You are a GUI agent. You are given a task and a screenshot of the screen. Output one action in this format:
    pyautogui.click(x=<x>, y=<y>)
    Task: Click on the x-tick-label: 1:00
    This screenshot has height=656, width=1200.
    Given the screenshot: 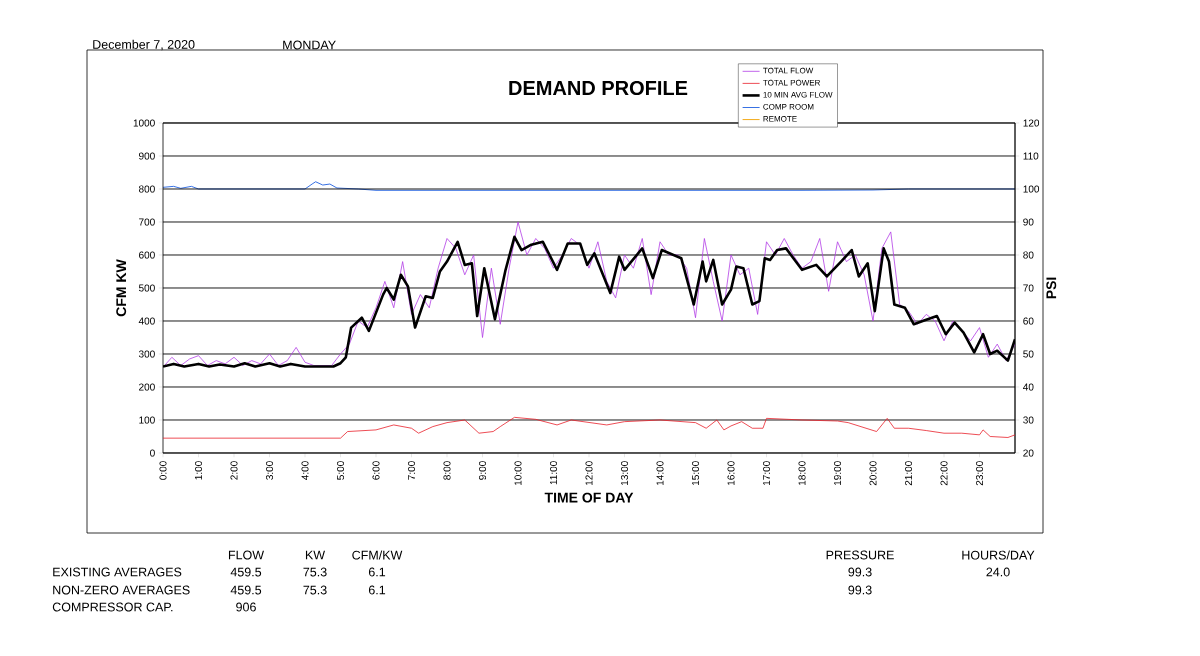 What is the action you would take?
    pyautogui.click(x=198, y=470)
    